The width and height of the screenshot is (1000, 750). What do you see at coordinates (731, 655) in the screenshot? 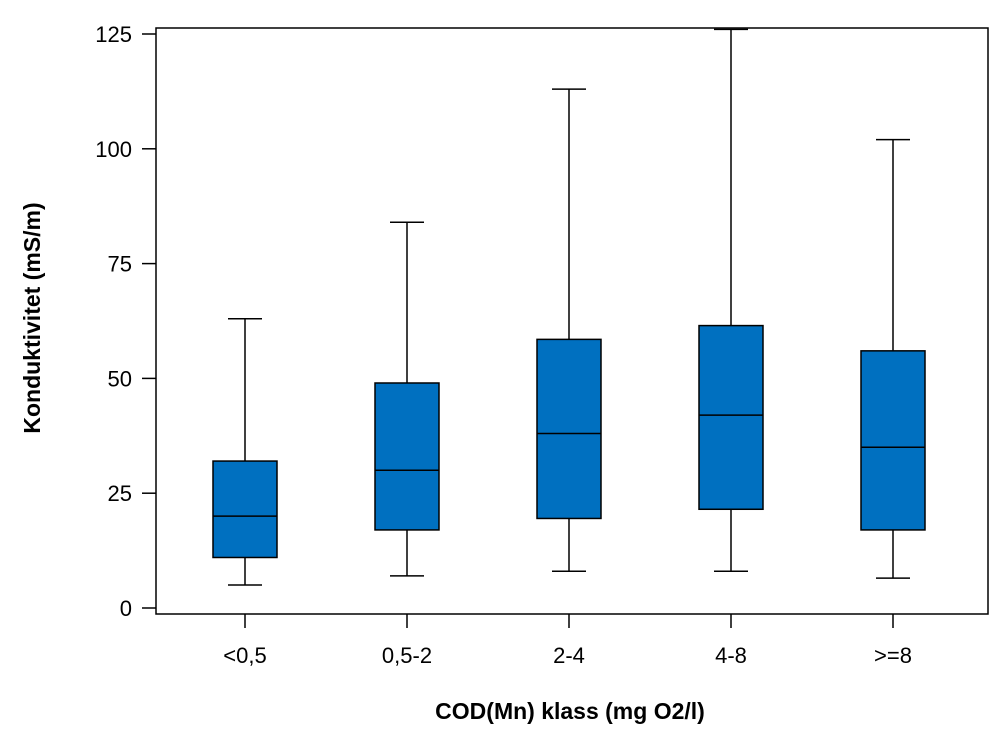
I see `x-tick-label: 4-8` at bounding box center [731, 655].